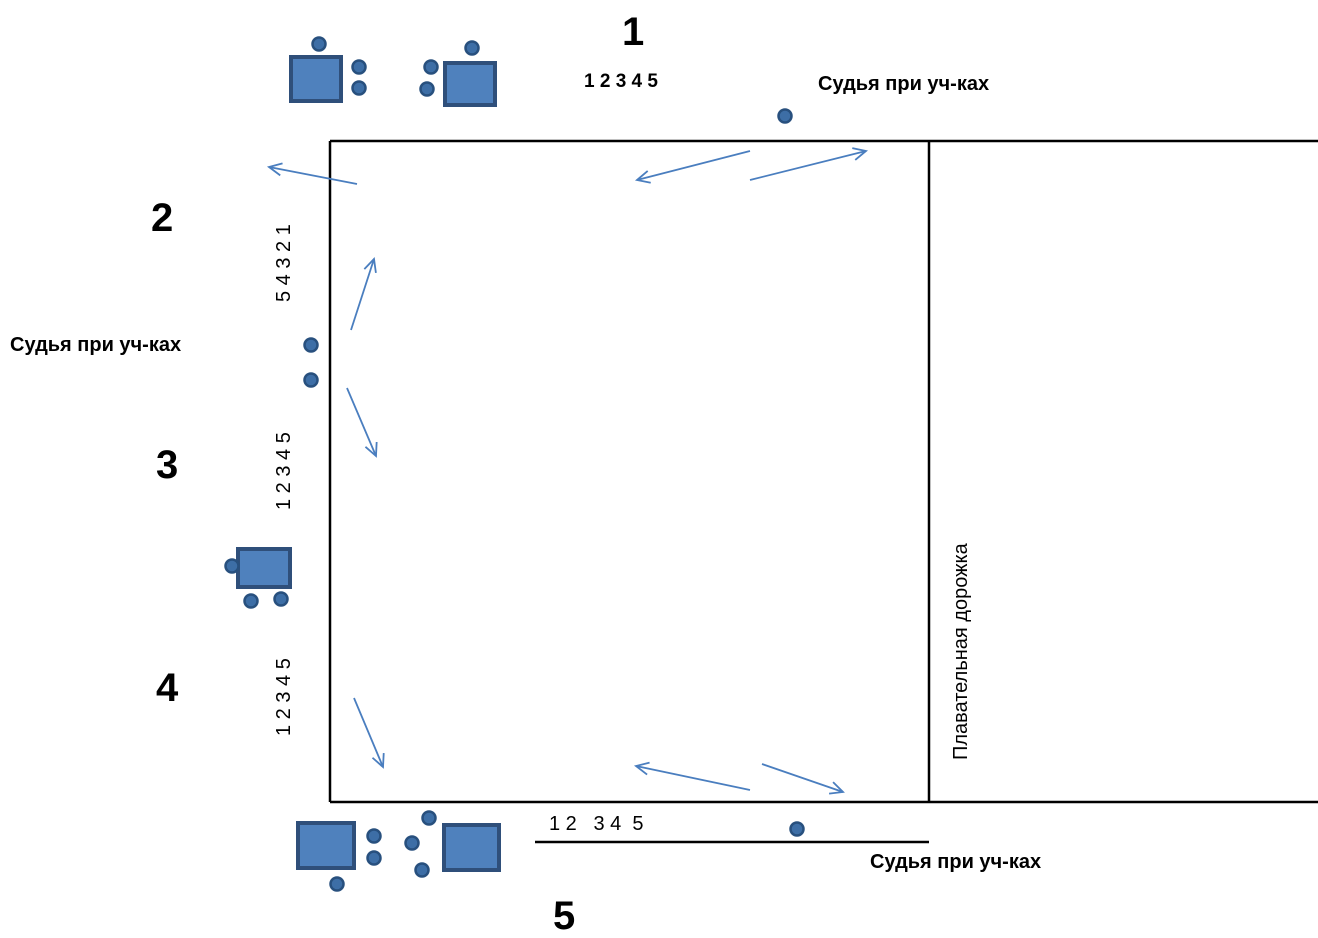  I want to click on zone-label-3: 3, so click(167, 465).